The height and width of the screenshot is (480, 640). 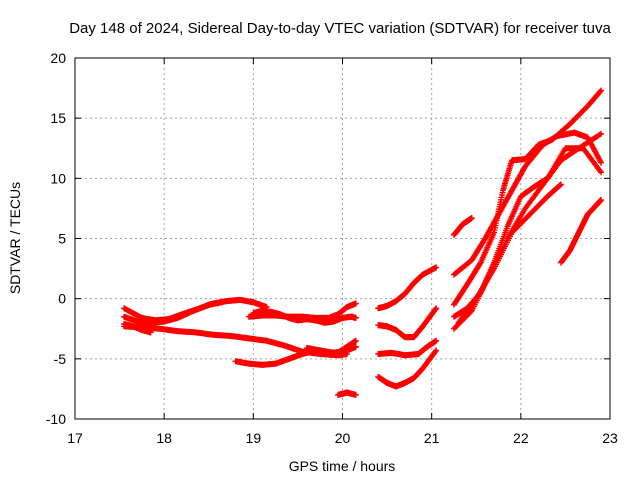 What do you see at coordinates (15, 238) in the screenshot?
I see `y-axis-label: SDTVAR / TECUs` at bounding box center [15, 238].